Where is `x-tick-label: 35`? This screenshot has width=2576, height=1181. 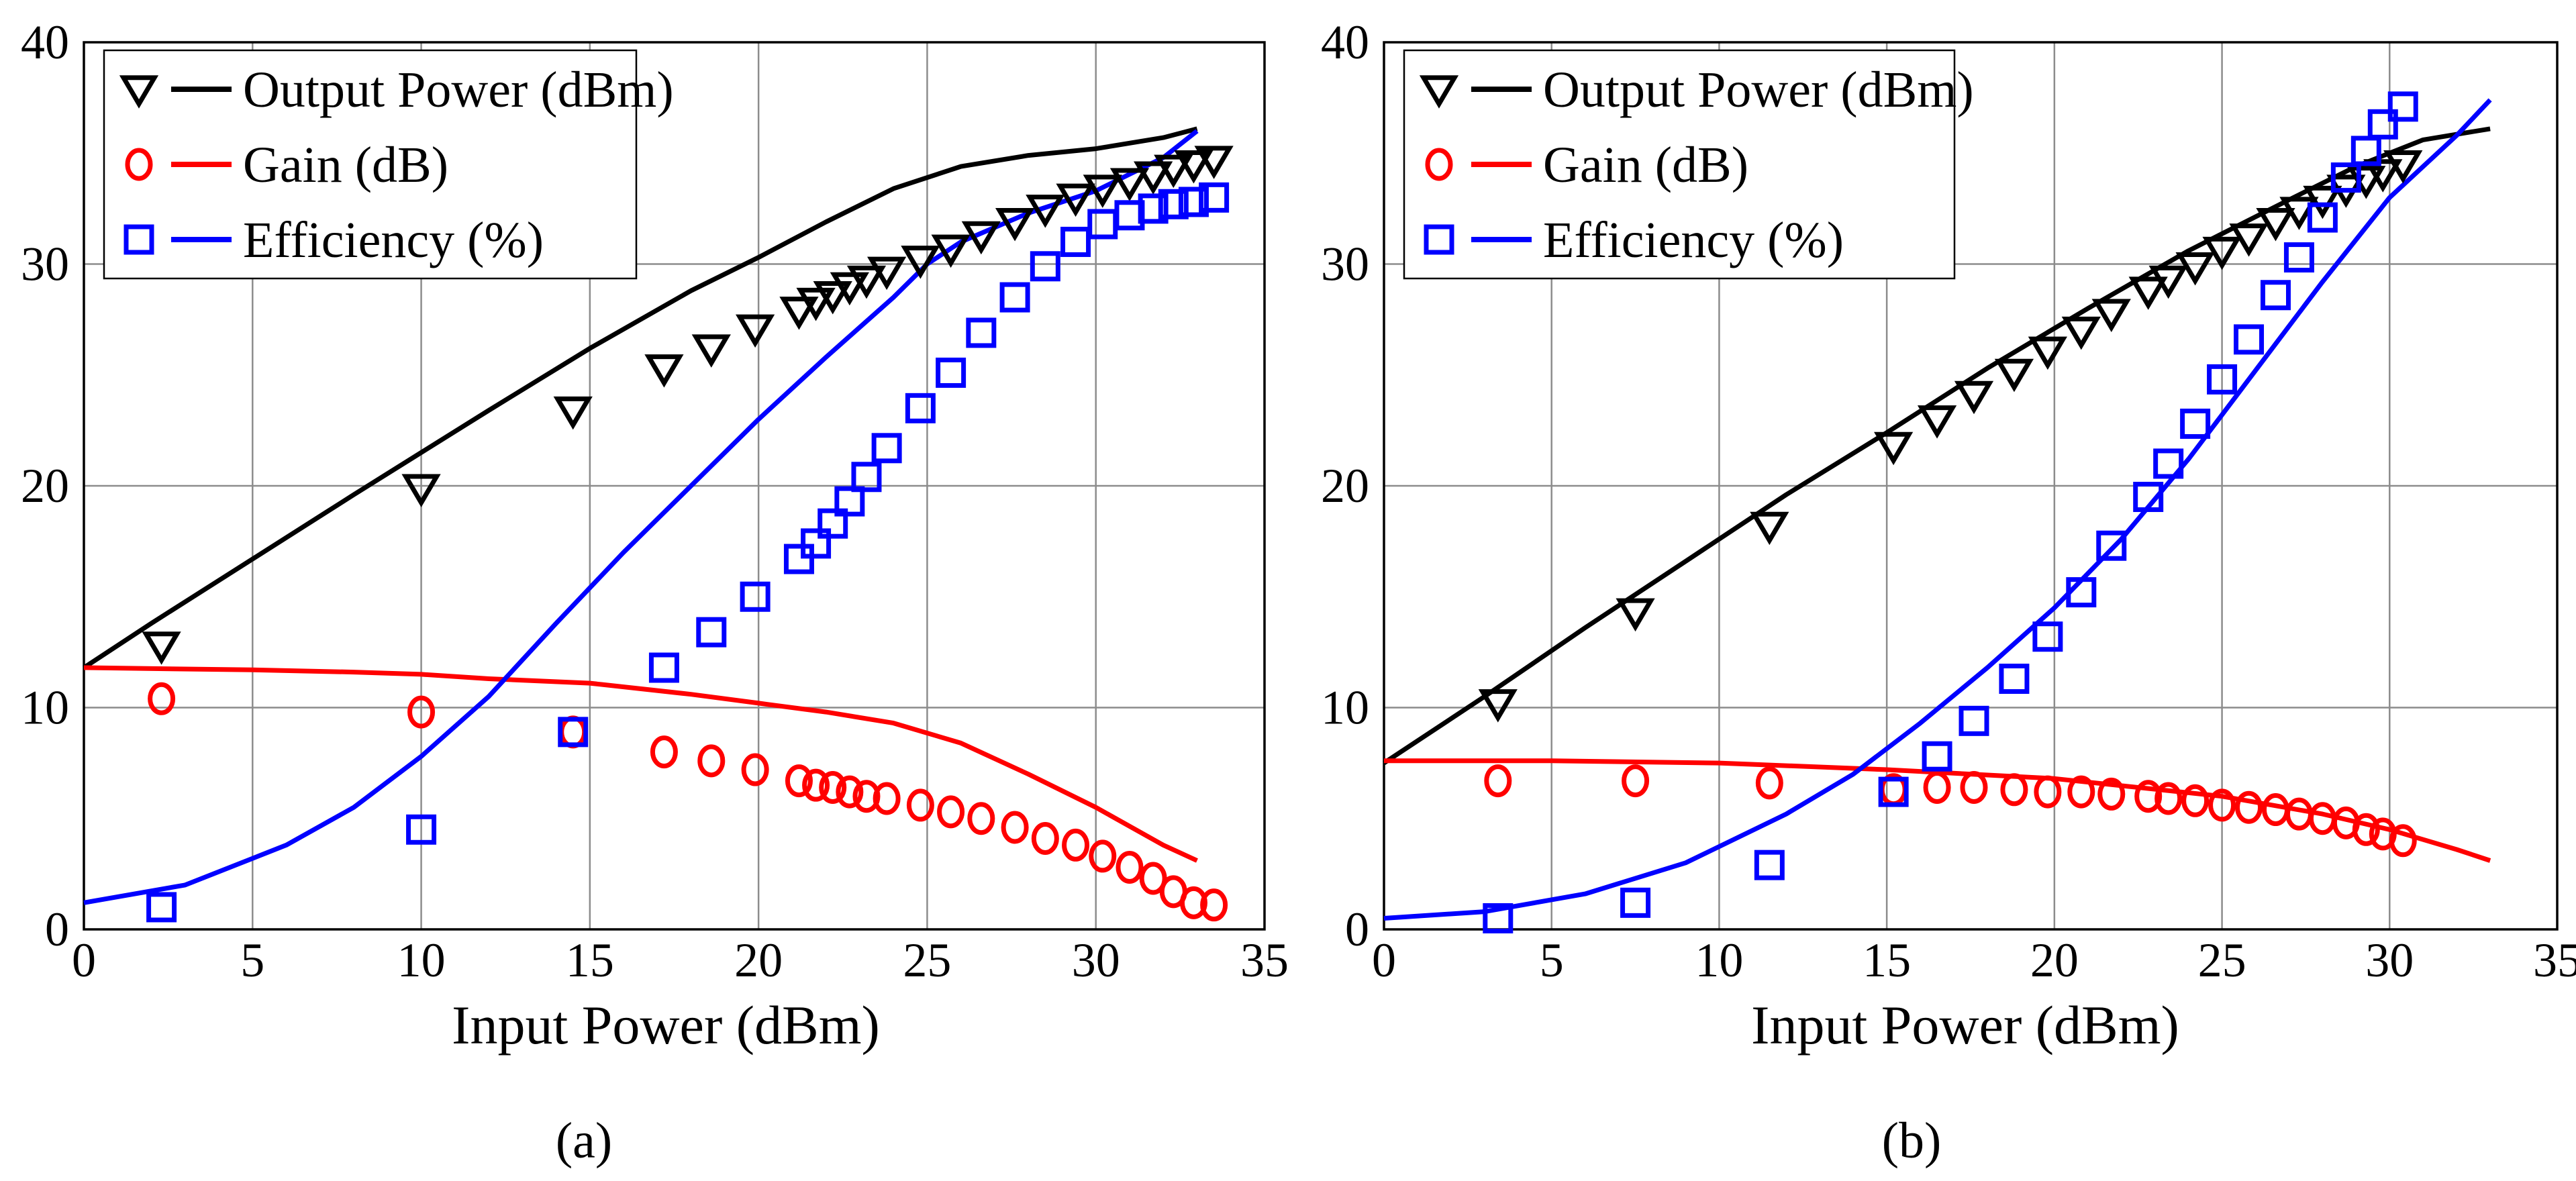 x-tick-label: 35 is located at coordinates (1264, 960).